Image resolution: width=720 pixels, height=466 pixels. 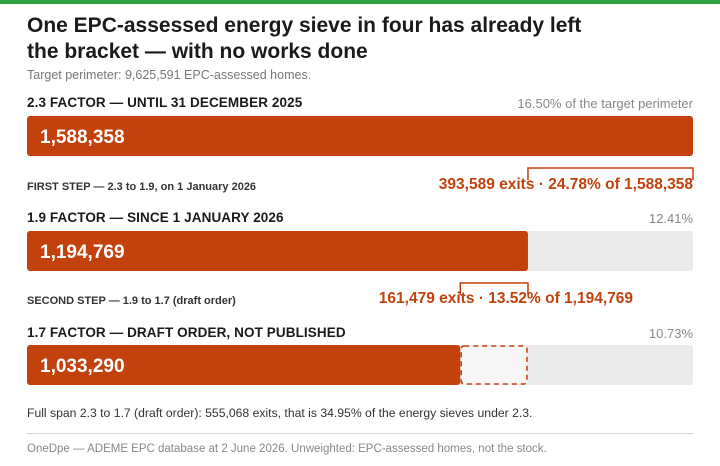 What do you see at coordinates (82, 252) in the screenshot?
I see `bar-value-label-1: 1,194,769` at bounding box center [82, 252].